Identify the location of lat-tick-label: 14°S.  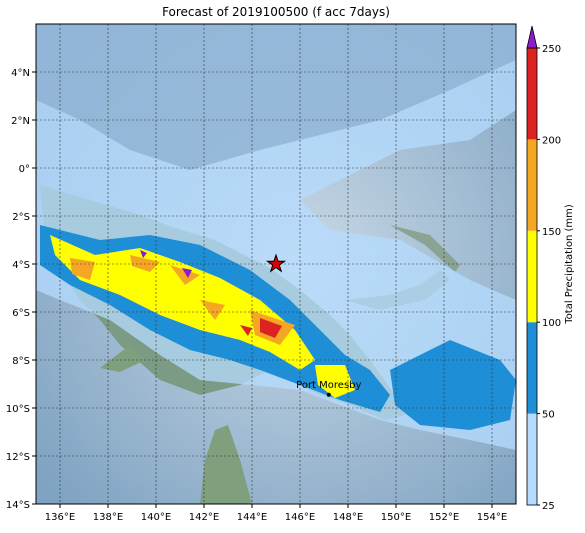
(18, 505).